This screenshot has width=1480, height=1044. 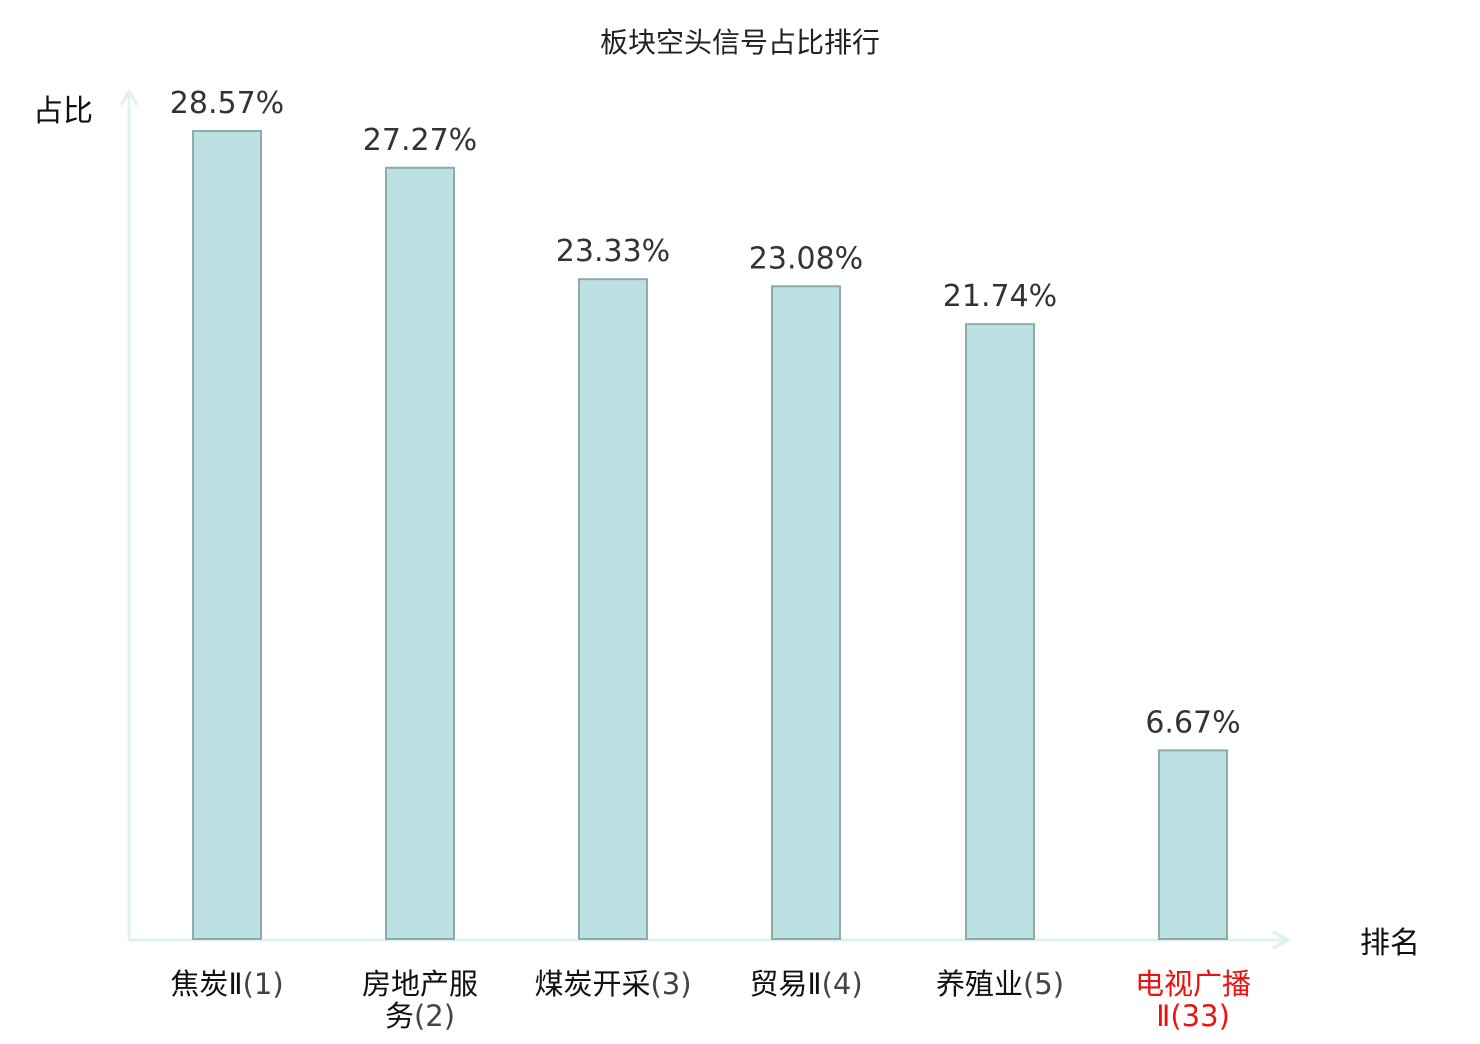 What do you see at coordinates (806, 258) in the screenshot?
I see `value-label-4: 23.08%` at bounding box center [806, 258].